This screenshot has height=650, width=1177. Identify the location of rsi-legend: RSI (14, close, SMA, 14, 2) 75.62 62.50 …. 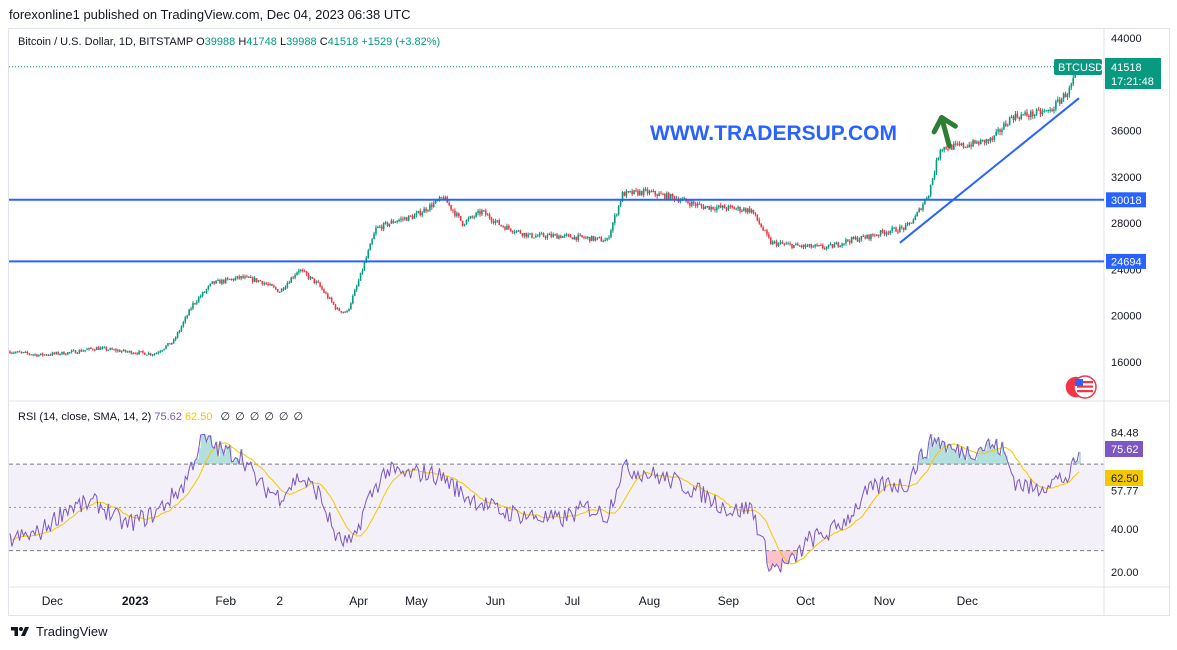
(160, 416).